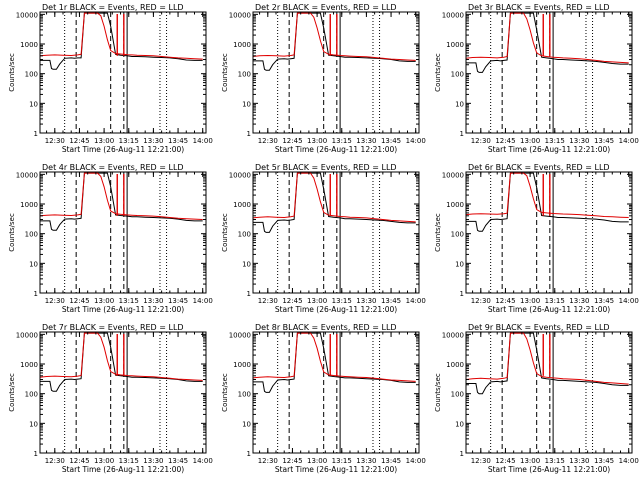 The height and width of the screenshot is (484, 640). What do you see at coordinates (113, 327) in the screenshot?
I see `panel-title: Det 7r BLACK = Events, RED = LLD` at bounding box center [113, 327].